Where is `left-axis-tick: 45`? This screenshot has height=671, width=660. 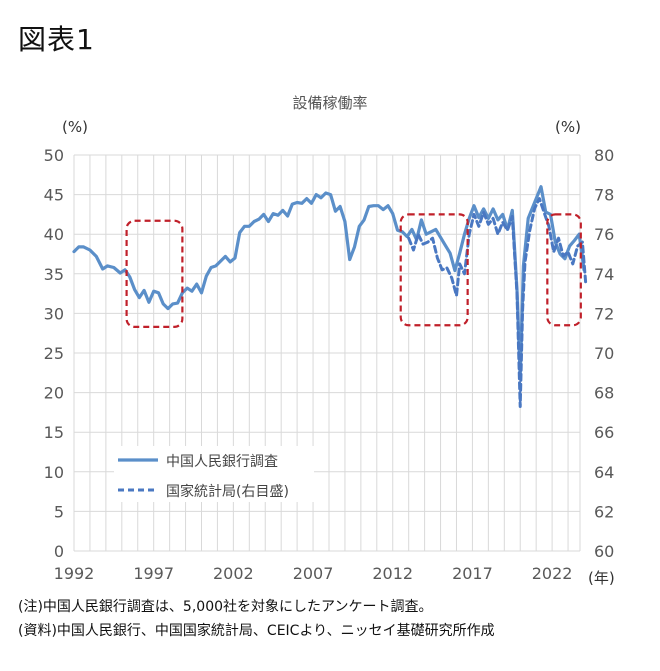
left-axis-tick: 45 is located at coordinates (54, 195).